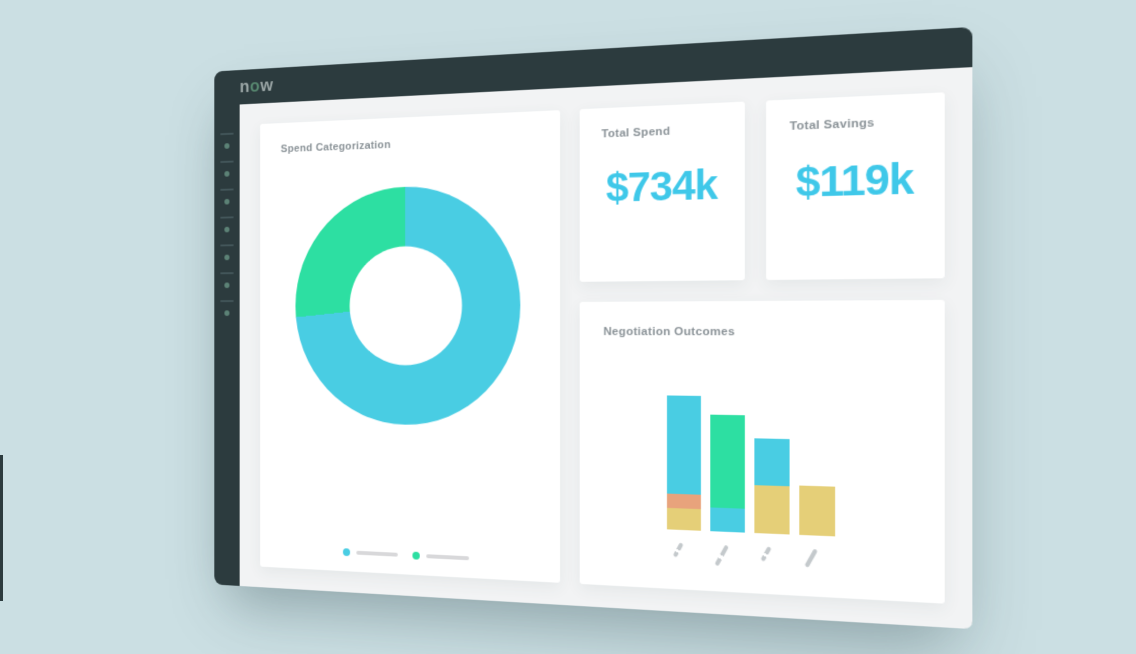 Image resolution: width=1136 pixels, height=654 pixels. I want to click on total-spend-card: Total Spend $734k, so click(662, 191).